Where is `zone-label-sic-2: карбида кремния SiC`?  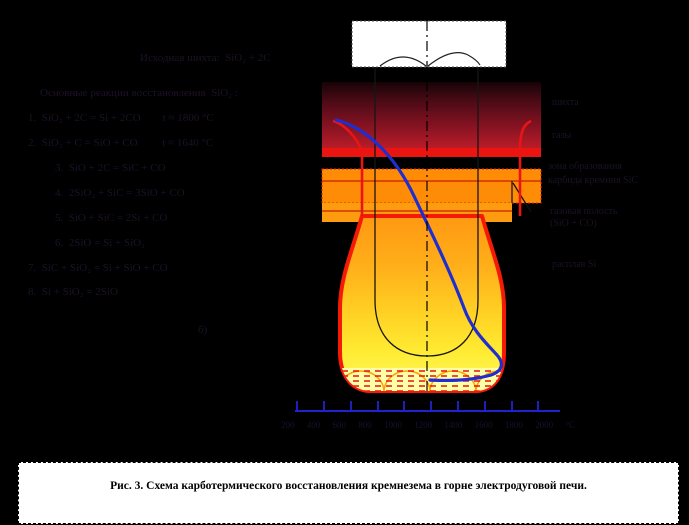 zone-label-sic-2: карбида кремния SiC is located at coordinates (593, 180).